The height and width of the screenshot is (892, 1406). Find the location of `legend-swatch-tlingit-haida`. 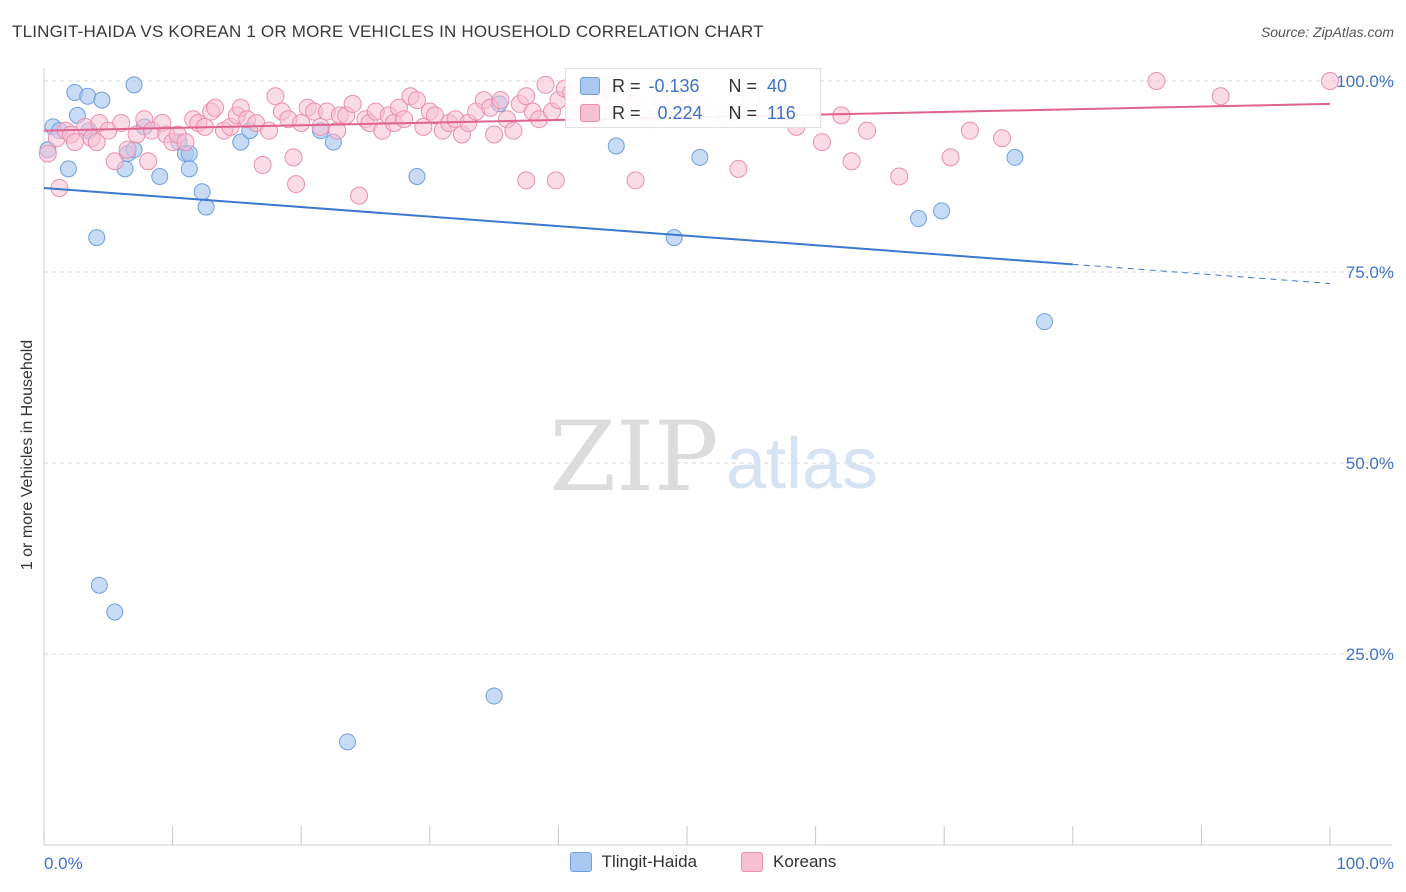

legend-swatch-tlingit-haida is located at coordinates (580, 862).